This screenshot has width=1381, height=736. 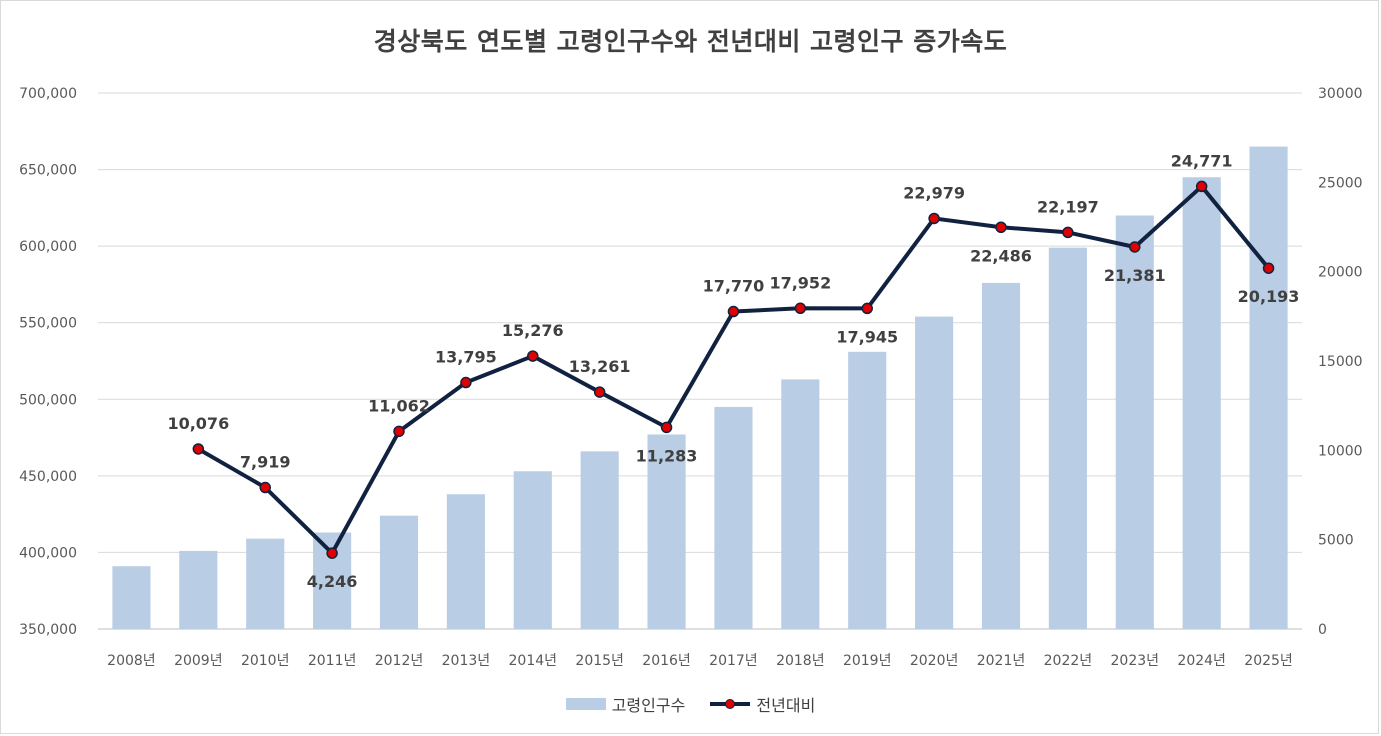 I want to click on y-right-tick-label: 30000, so click(x=1340, y=94).